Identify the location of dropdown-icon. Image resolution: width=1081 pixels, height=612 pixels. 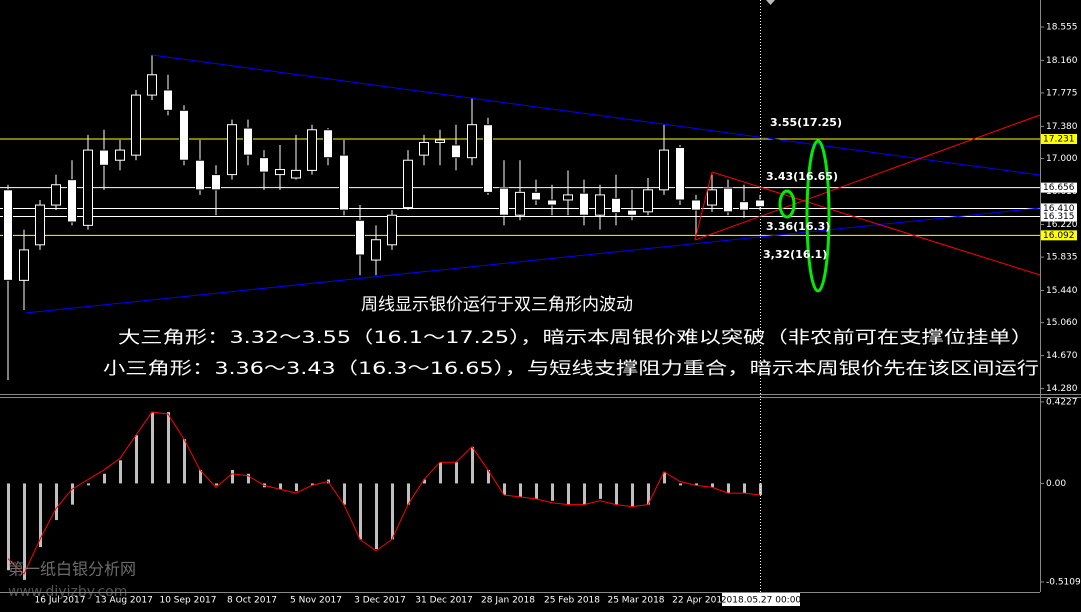
(770, 2).